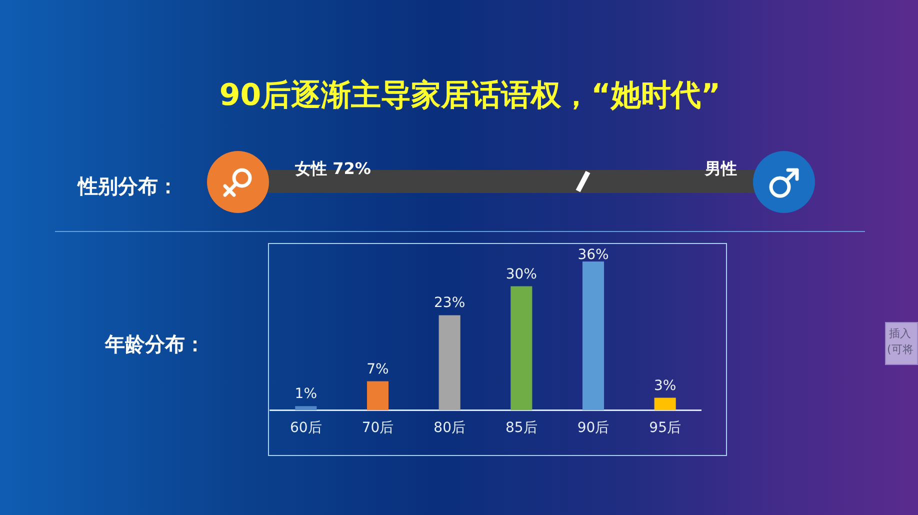 This screenshot has width=918, height=515. I want to click on x-tick-label: 80后, so click(450, 428).